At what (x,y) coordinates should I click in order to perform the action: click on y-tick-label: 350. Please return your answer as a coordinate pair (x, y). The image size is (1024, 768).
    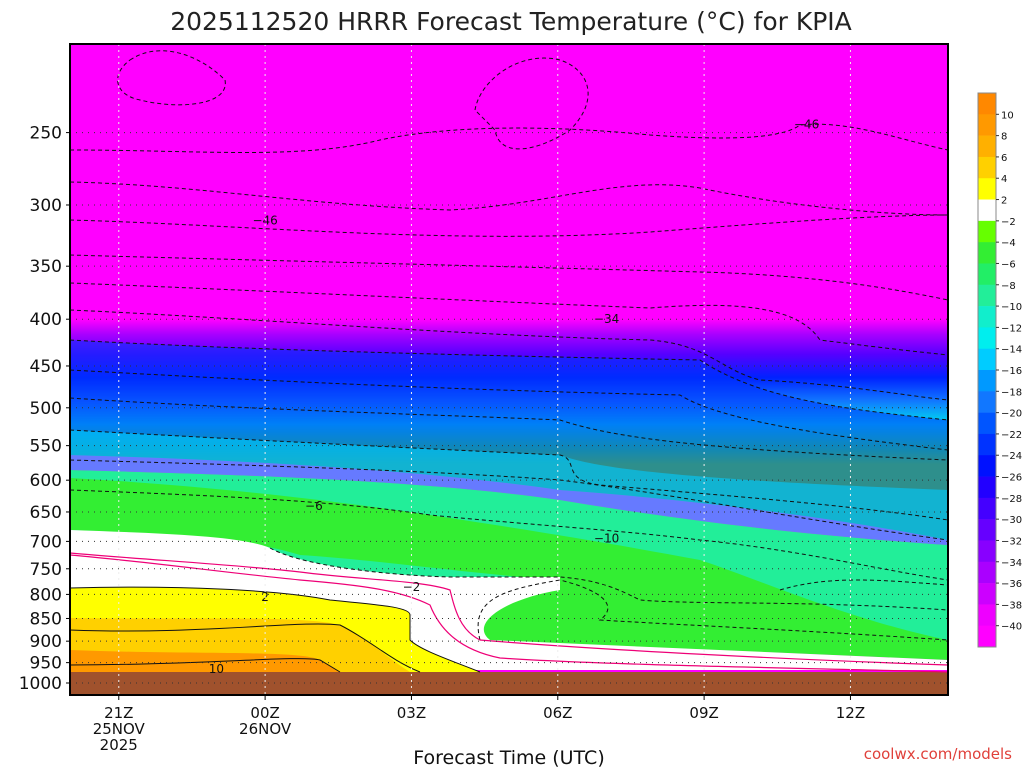
    Looking at the image, I should click on (46, 267).